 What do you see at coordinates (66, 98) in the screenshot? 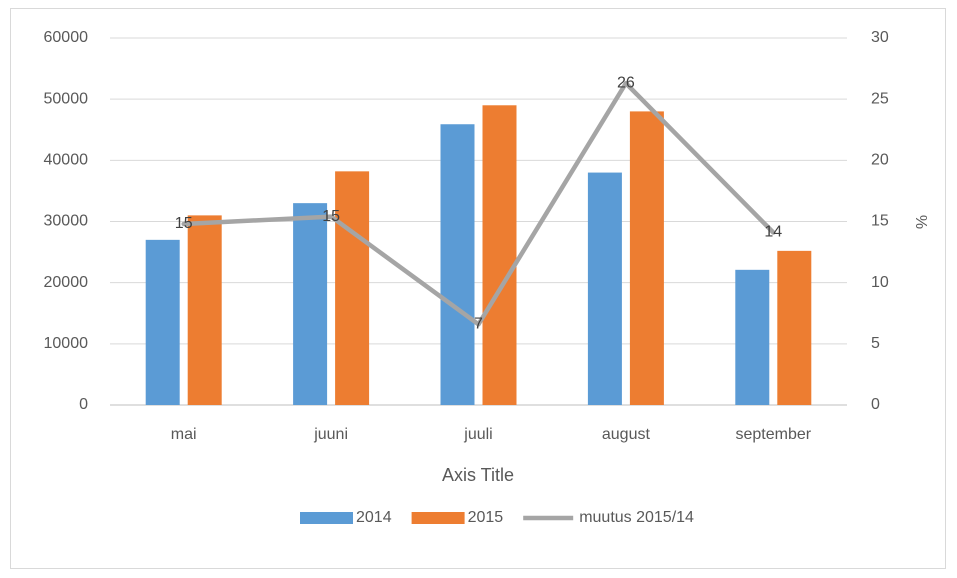
I see `y-tick-label: 50000` at bounding box center [66, 98].